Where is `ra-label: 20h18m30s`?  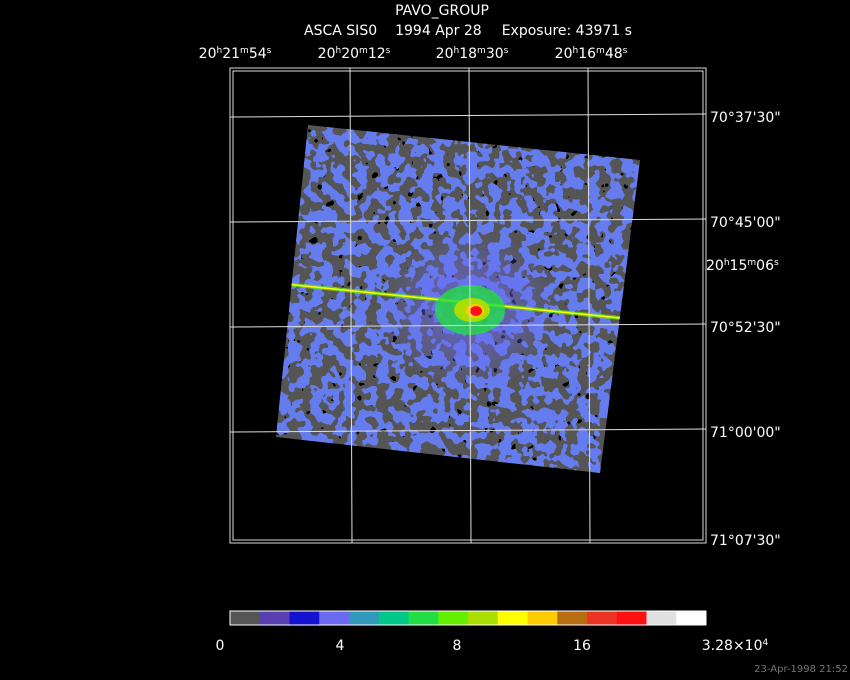
ra-label: 20h18m30s is located at coordinates (472, 54).